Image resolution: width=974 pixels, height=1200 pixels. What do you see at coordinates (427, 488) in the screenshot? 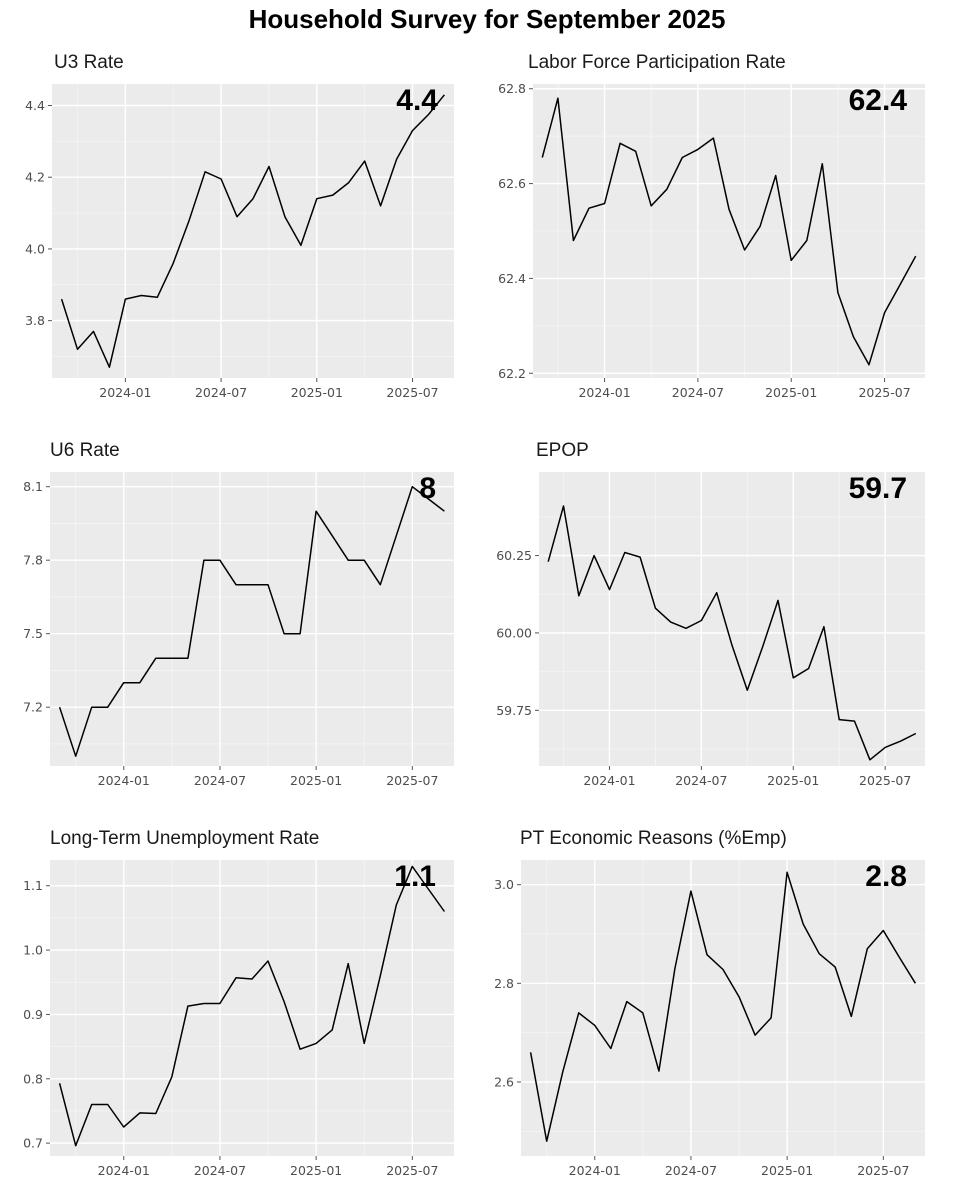
I see `latest-value-label: 8` at bounding box center [427, 488].